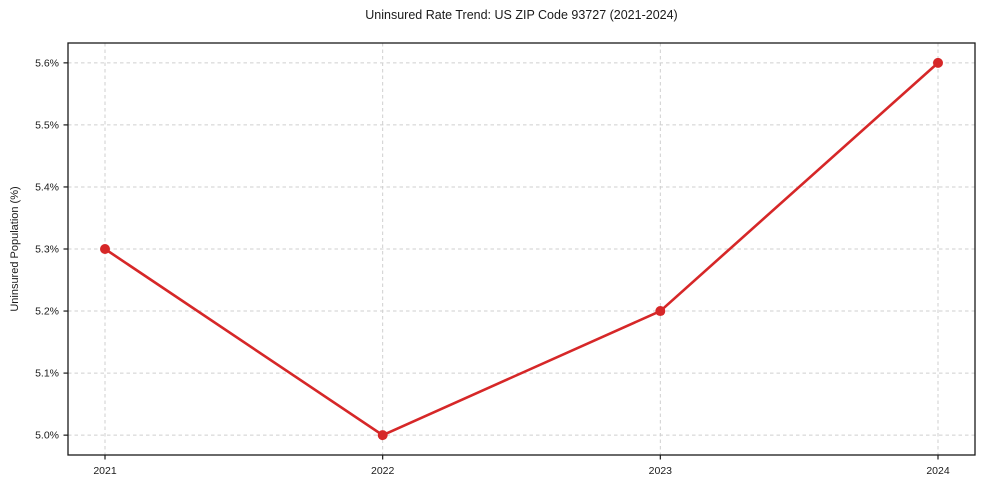 This screenshot has height=490, width=989. What do you see at coordinates (47, 125) in the screenshot?
I see `y-tick-label: 5.5%` at bounding box center [47, 125].